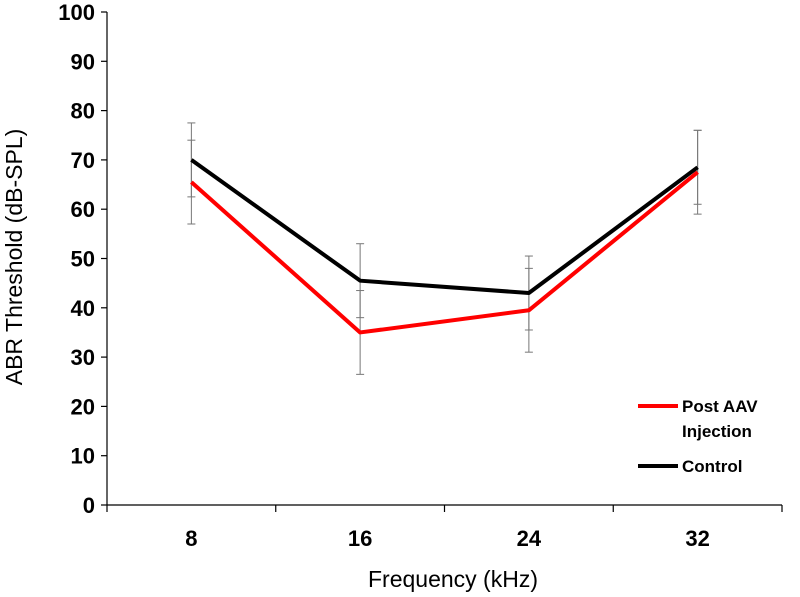 The width and height of the screenshot is (800, 597). Describe the element at coordinates (83, 160) in the screenshot. I see `y-tick-label: 70` at that location.